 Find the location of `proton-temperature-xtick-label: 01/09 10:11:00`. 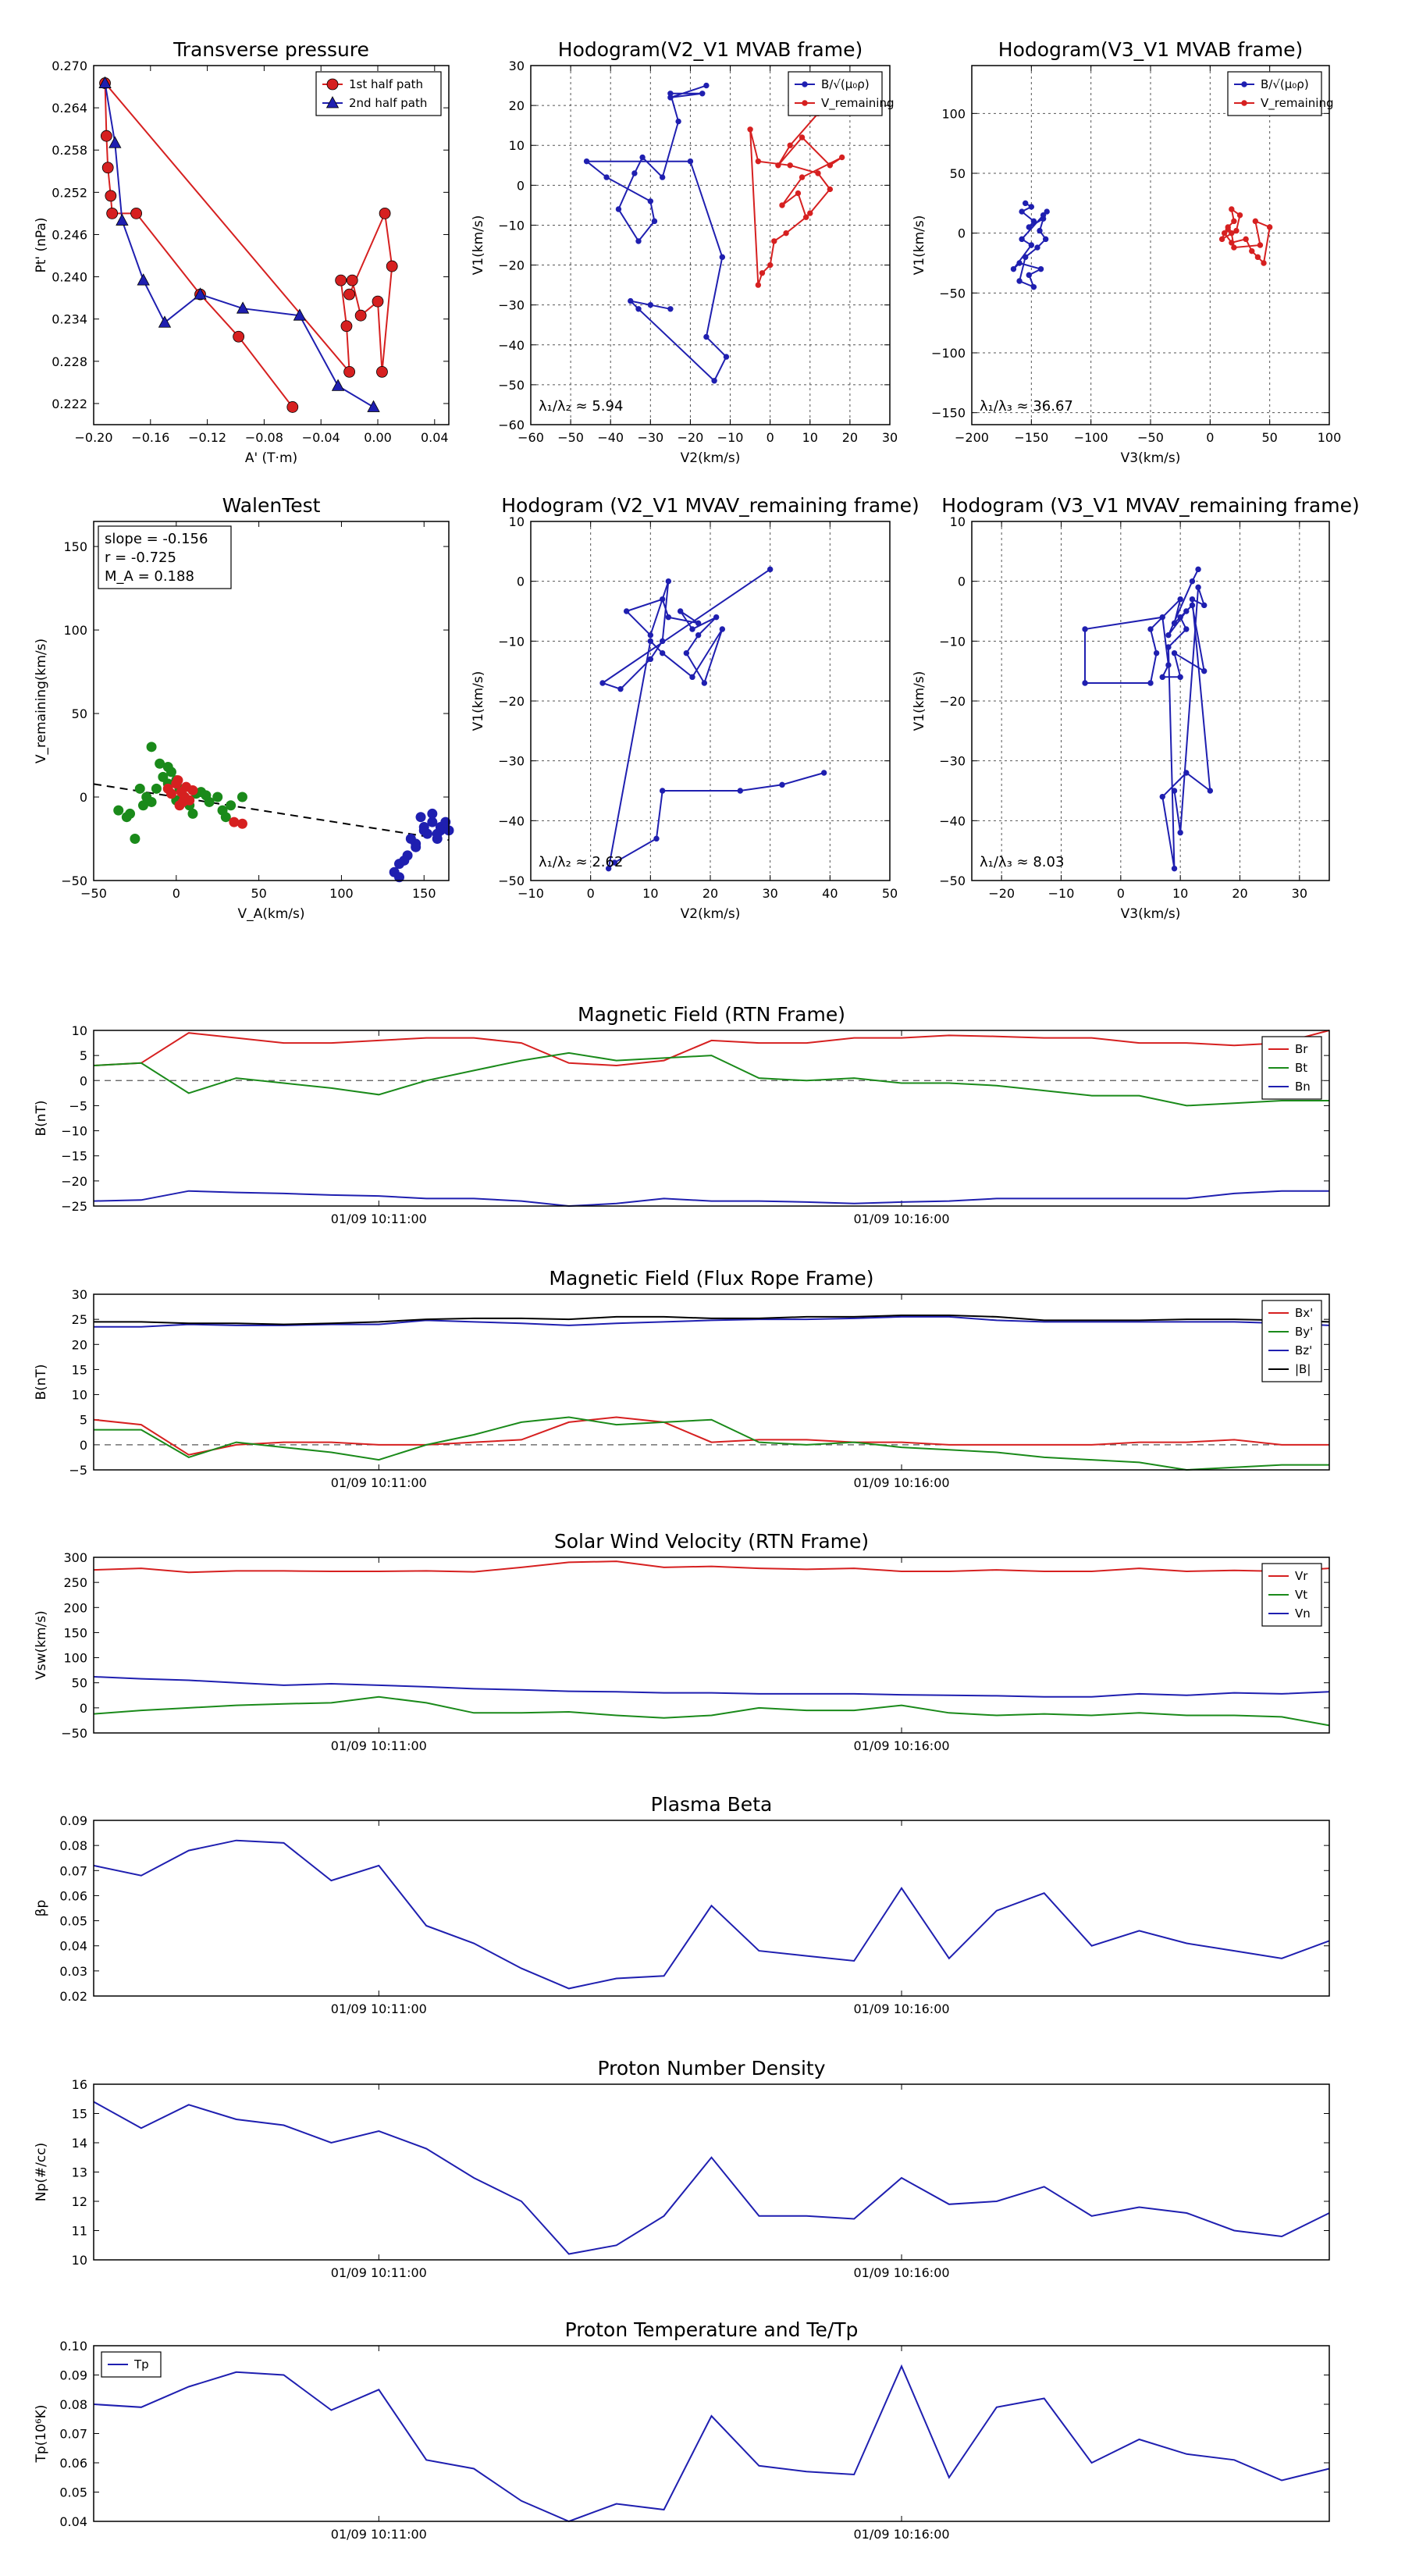

proton-temperature-xtick-label: 01/09 10:11:00 is located at coordinates (379, 2534).